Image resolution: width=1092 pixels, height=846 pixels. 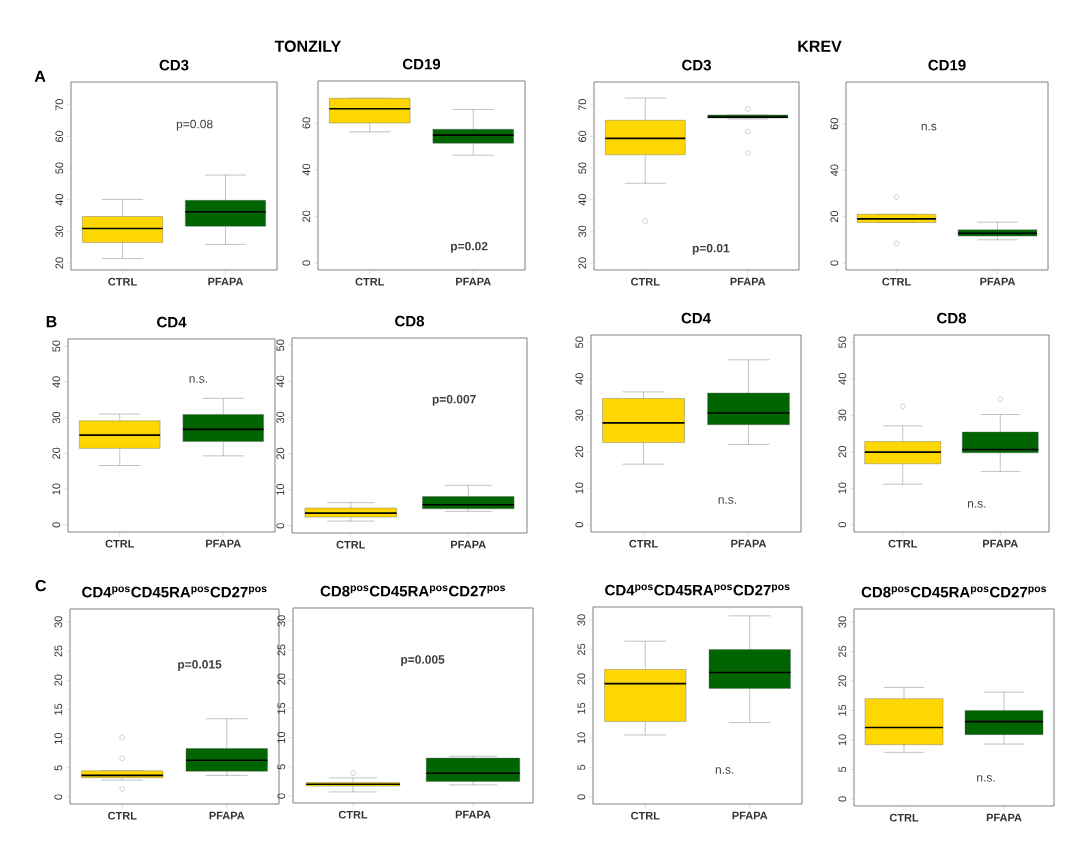 I want to click on chart-title: CD4, so click(x=172, y=322).